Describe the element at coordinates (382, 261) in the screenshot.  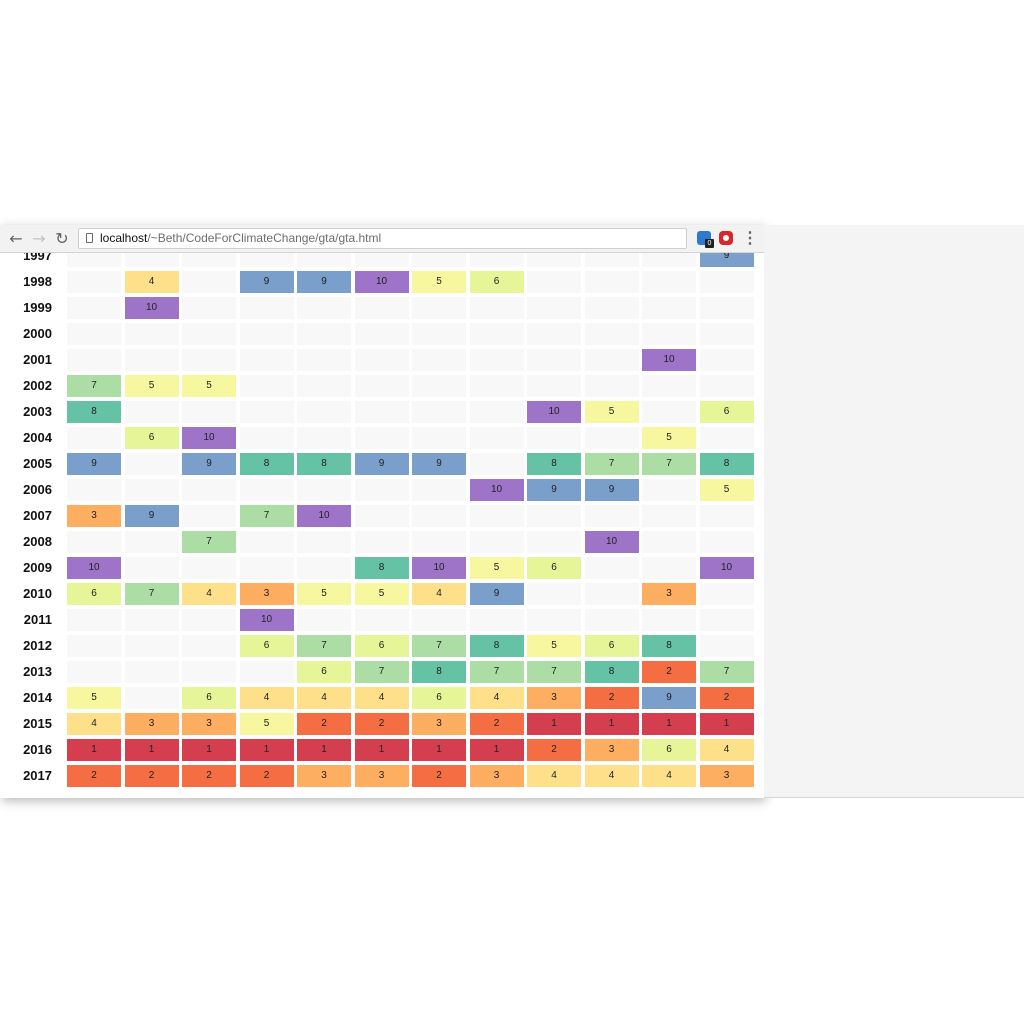
I see `heatmap-row: 1997 9` at that location.